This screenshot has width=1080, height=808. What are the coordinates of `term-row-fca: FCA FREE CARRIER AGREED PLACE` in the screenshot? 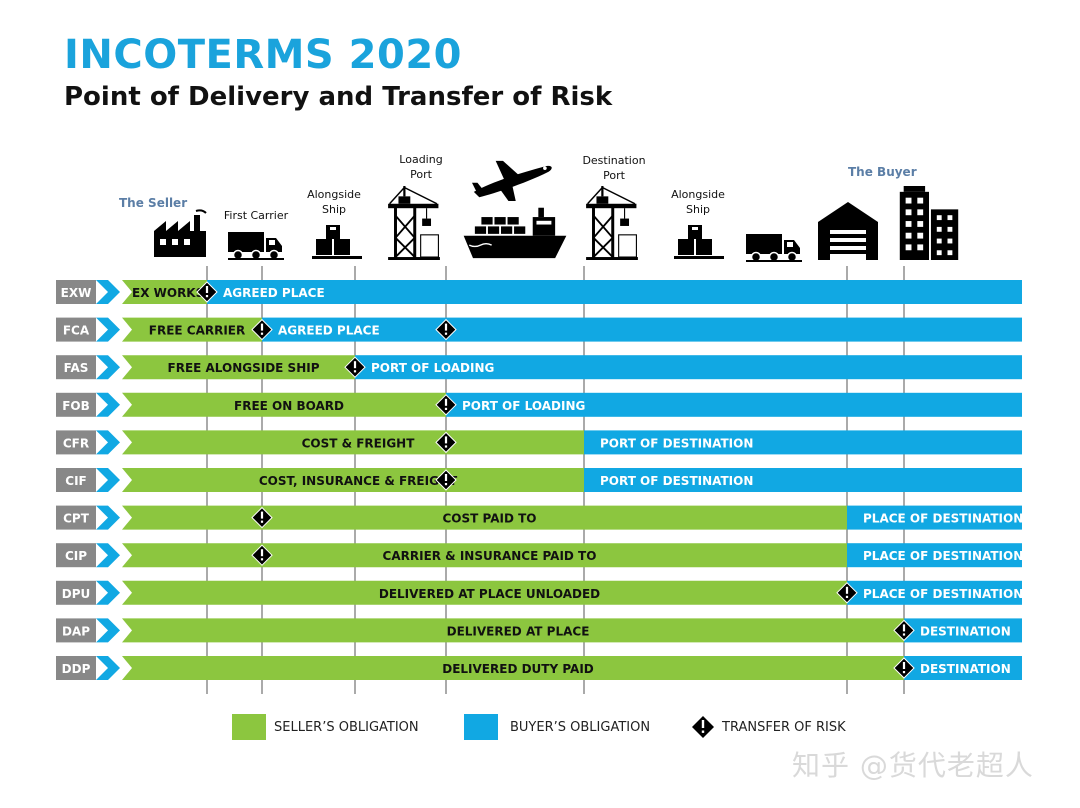 It's located at (539, 329).